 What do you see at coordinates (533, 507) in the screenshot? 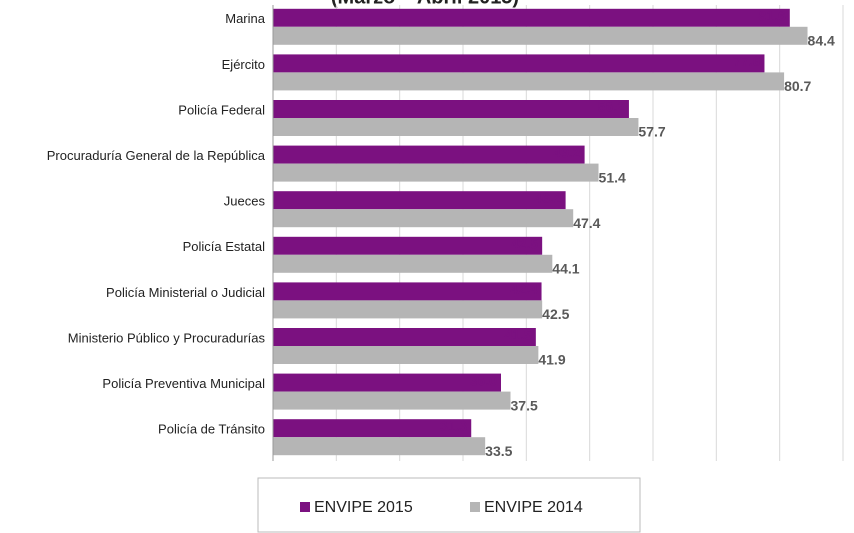
I see `legend-label: ENVIPE 2014` at bounding box center [533, 507].